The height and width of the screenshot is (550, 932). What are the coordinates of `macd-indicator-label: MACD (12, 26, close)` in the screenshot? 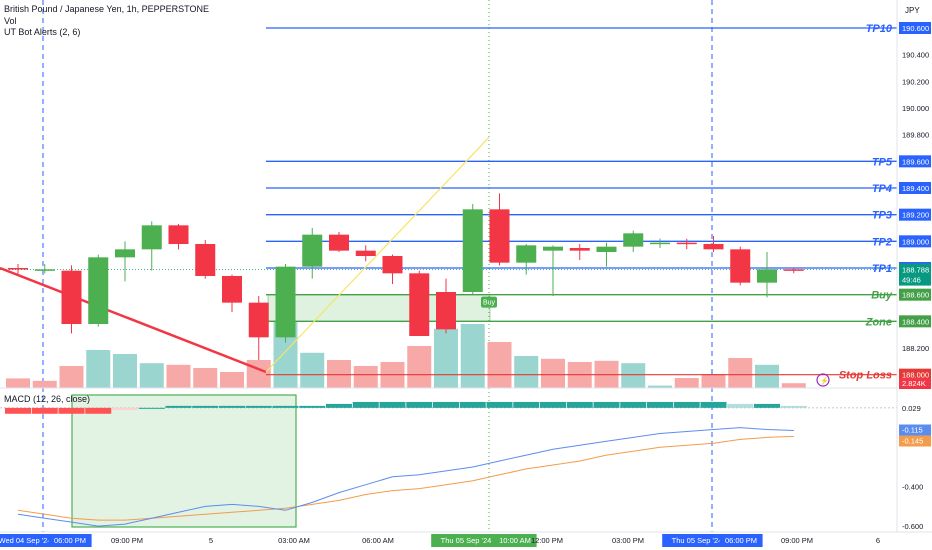 It's located at (47, 399).